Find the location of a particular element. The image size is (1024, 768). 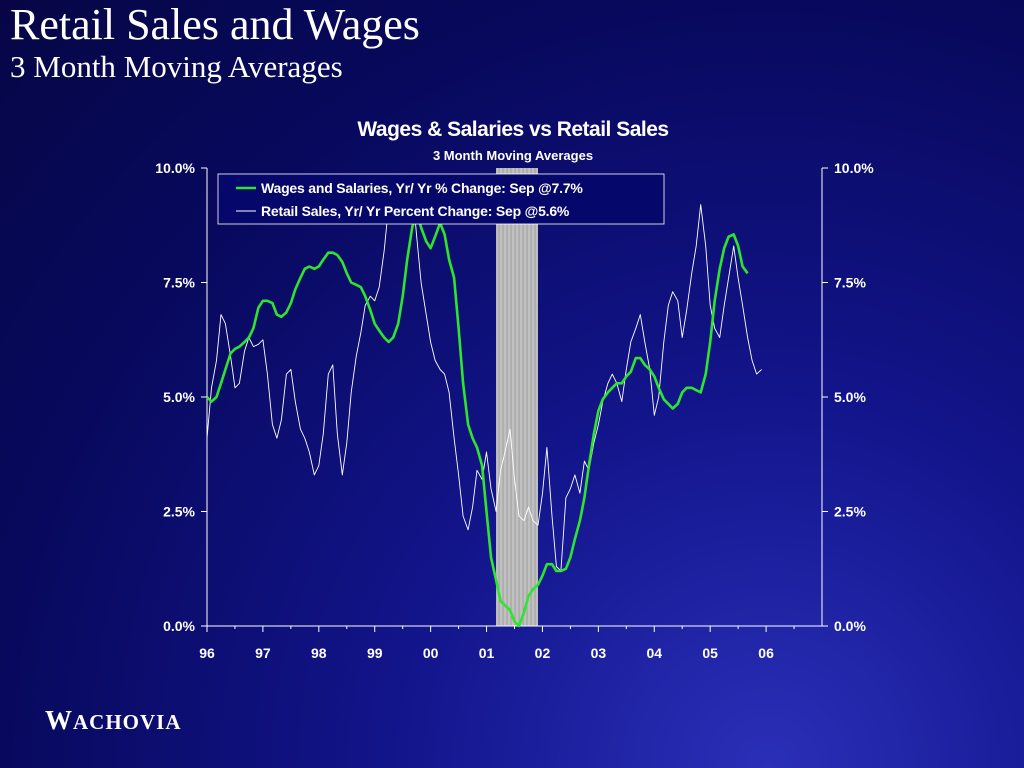

chart-title: Wages & Salaries vs Retail Sales is located at coordinates (512, 129).